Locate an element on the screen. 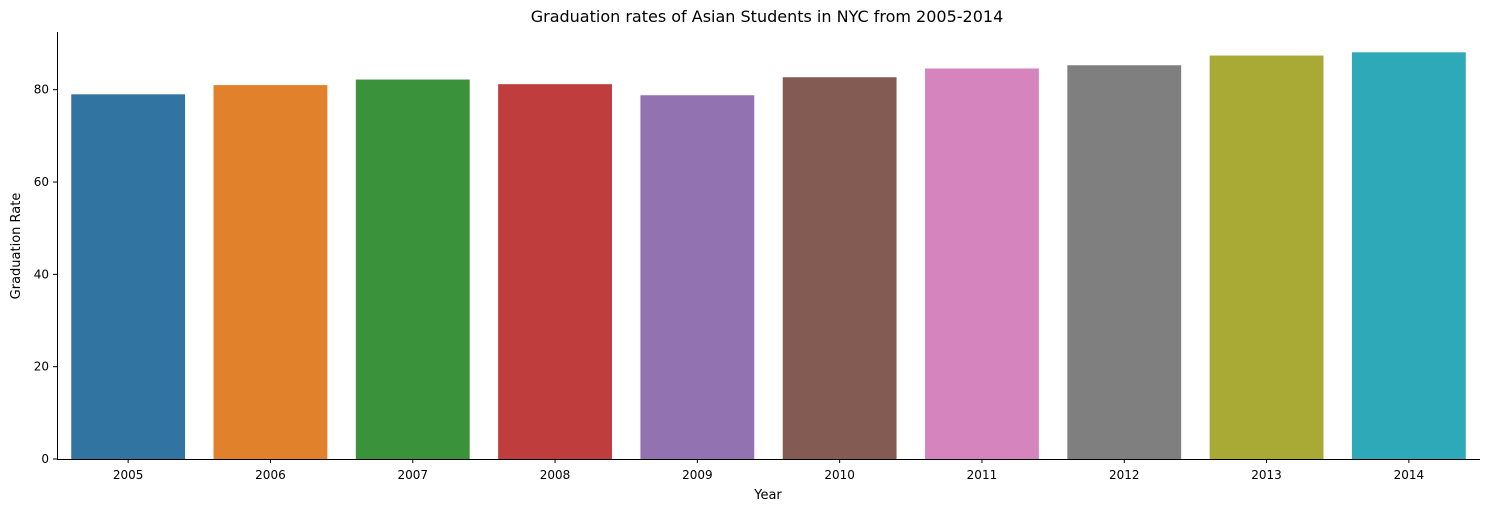 The height and width of the screenshot is (512, 1489). bar-2014 is located at coordinates (1408, 256).